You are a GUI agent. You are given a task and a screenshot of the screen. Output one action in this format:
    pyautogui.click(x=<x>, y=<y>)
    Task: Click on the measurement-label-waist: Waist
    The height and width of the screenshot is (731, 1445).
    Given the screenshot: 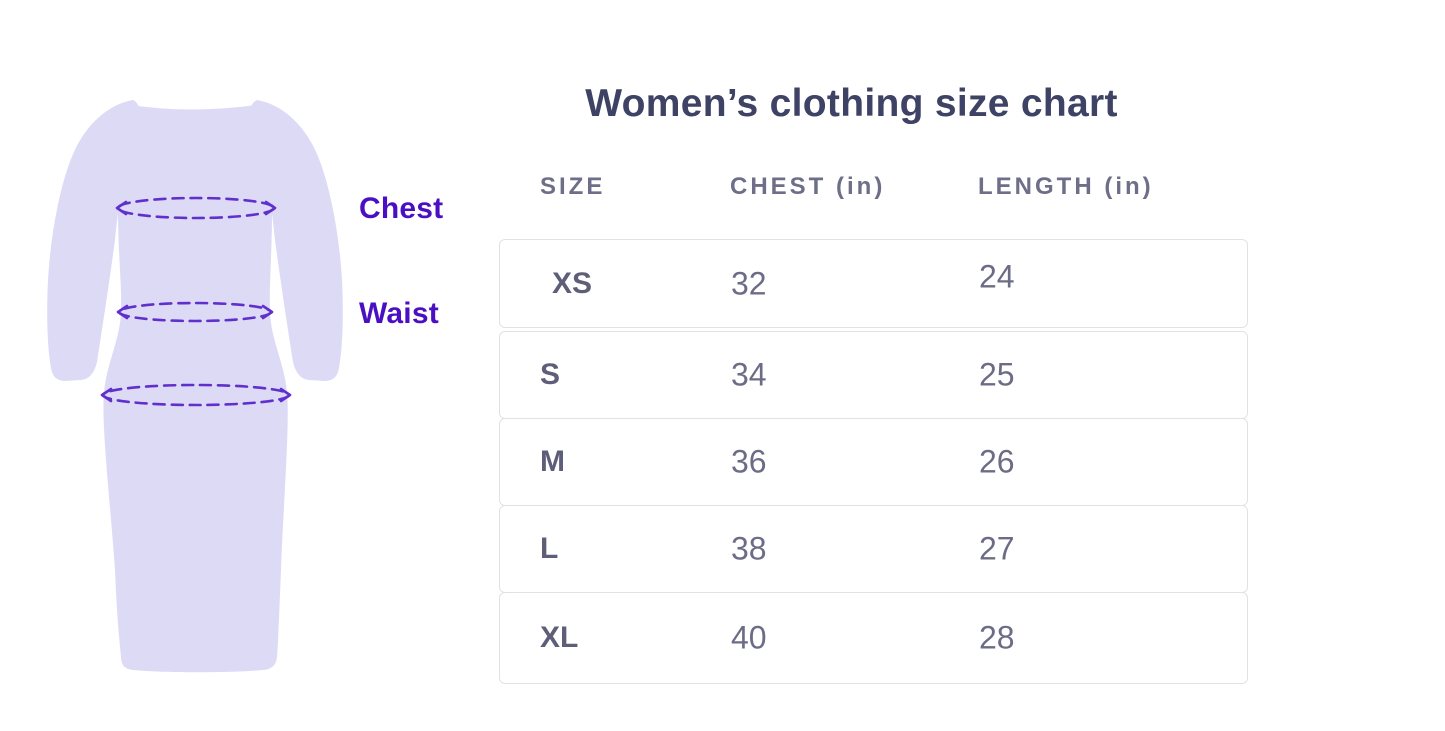 What is the action you would take?
    pyautogui.click(x=399, y=313)
    